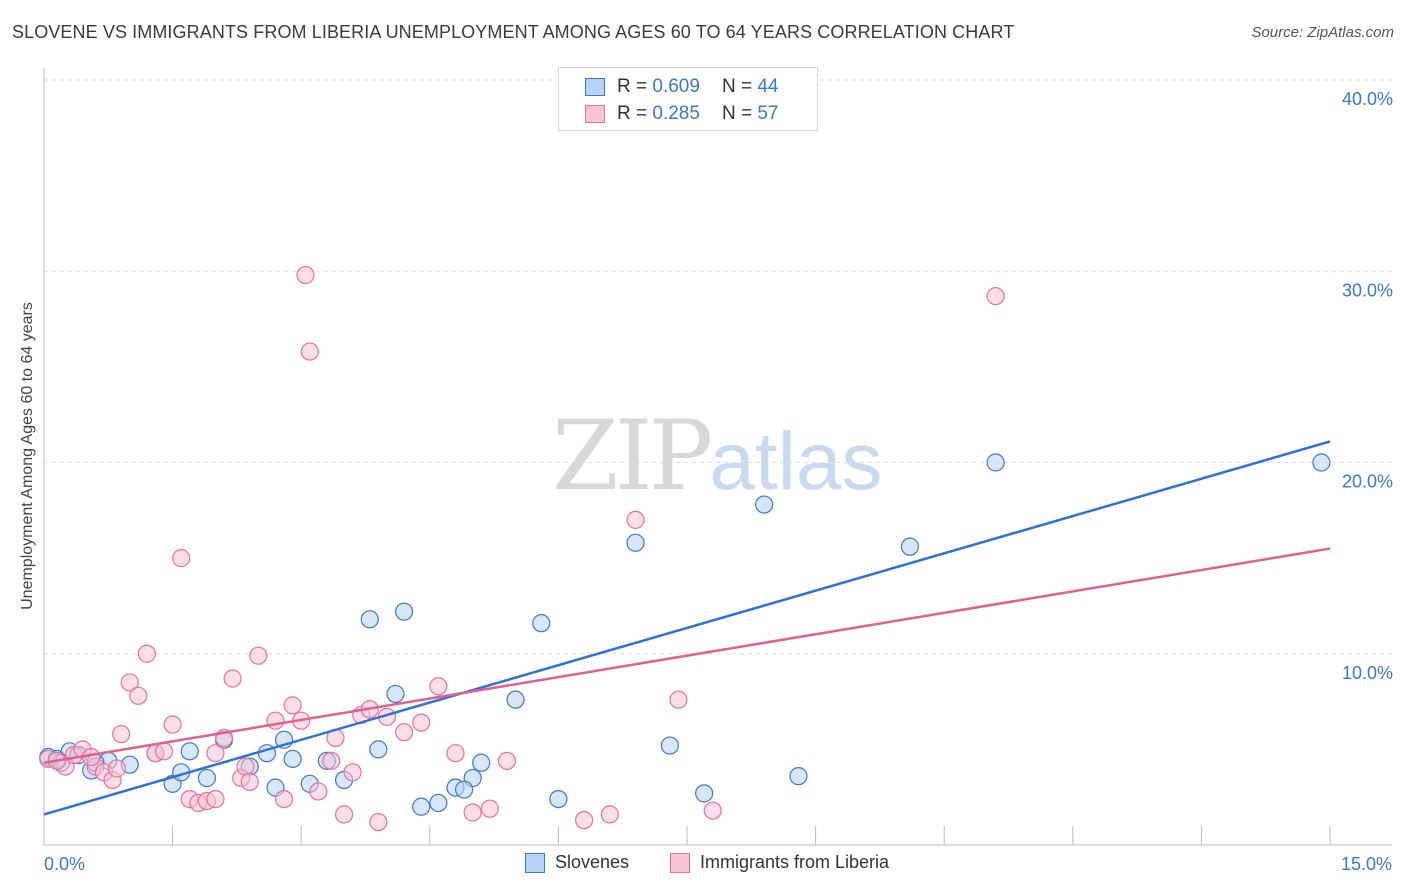 This screenshot has height=892, width=1406. I want to click on legend-row-liberia: R = 0.285 N = 57, so click(681, 114).